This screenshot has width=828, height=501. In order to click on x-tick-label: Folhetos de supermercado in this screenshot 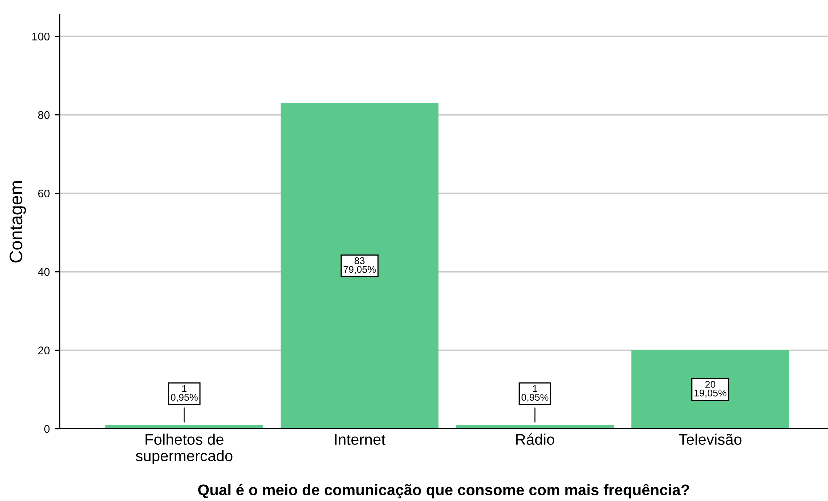, I will do `click(184, 449)`.